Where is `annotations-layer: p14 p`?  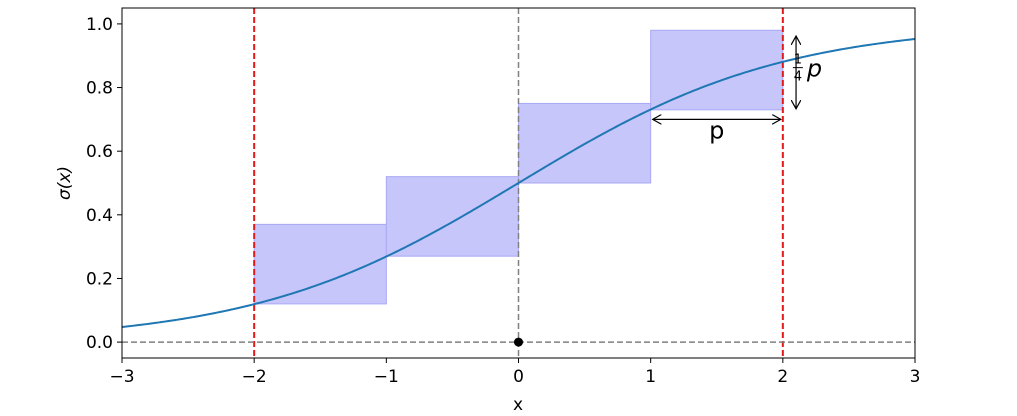 annotations-layer: p14 p is located at coordinates (737, 90).